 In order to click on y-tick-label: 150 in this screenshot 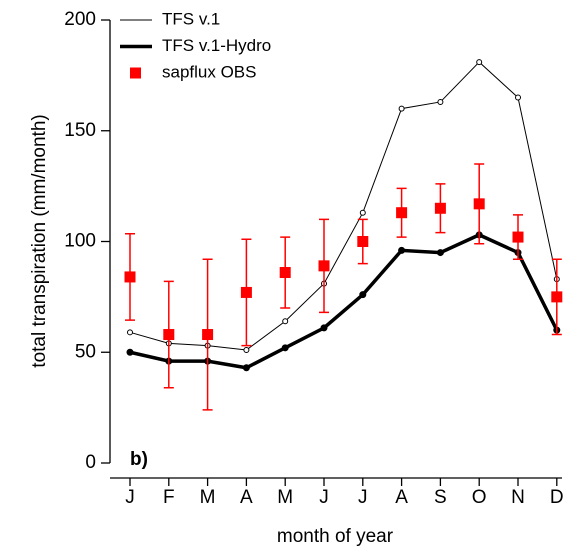, I will do `click(80, 130)`.